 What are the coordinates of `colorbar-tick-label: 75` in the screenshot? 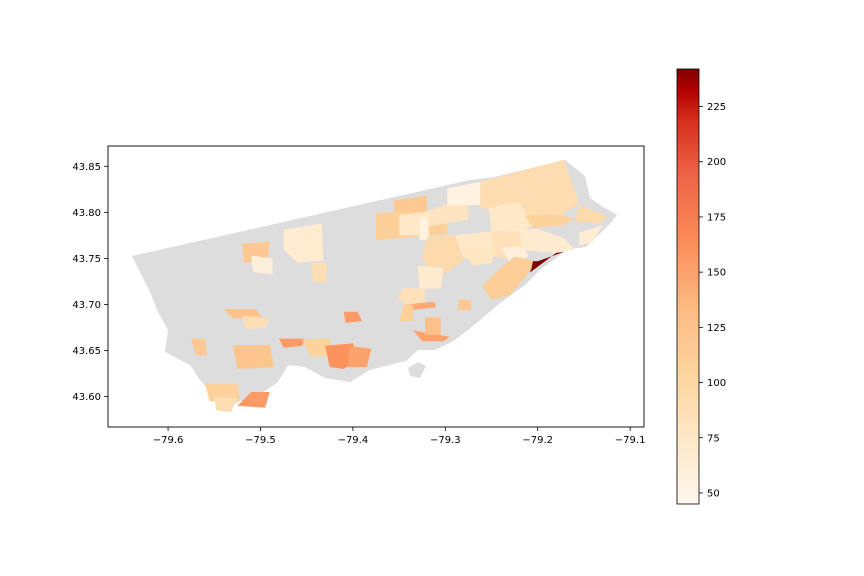 It's located at (713, 438).